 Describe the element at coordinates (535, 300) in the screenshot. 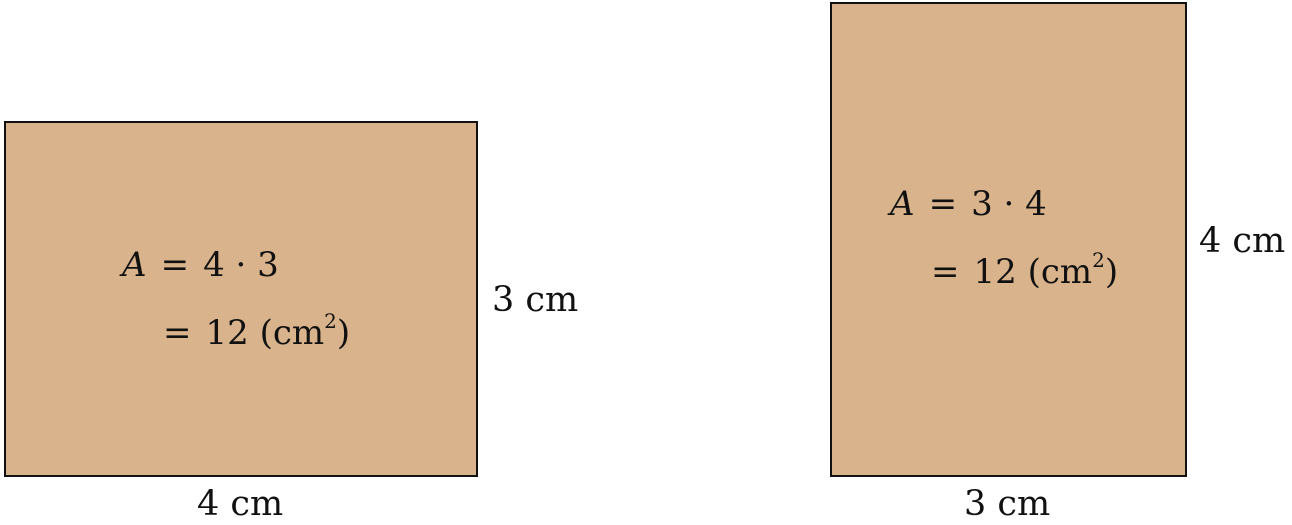

I see `left-height-label: 3 cm` at that location.